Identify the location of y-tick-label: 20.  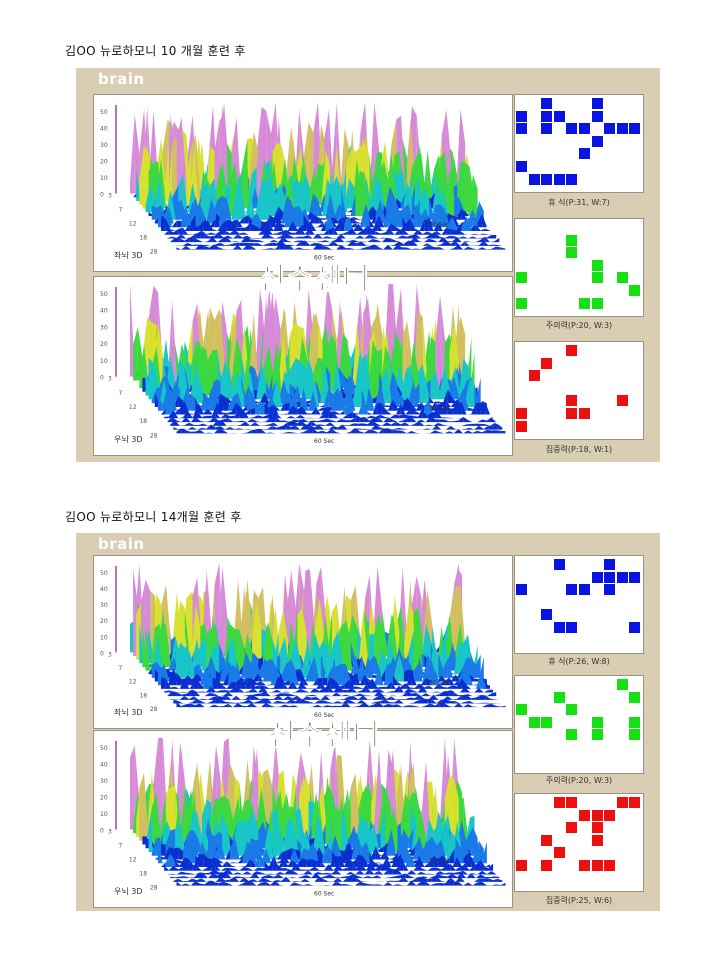
(104, 798).